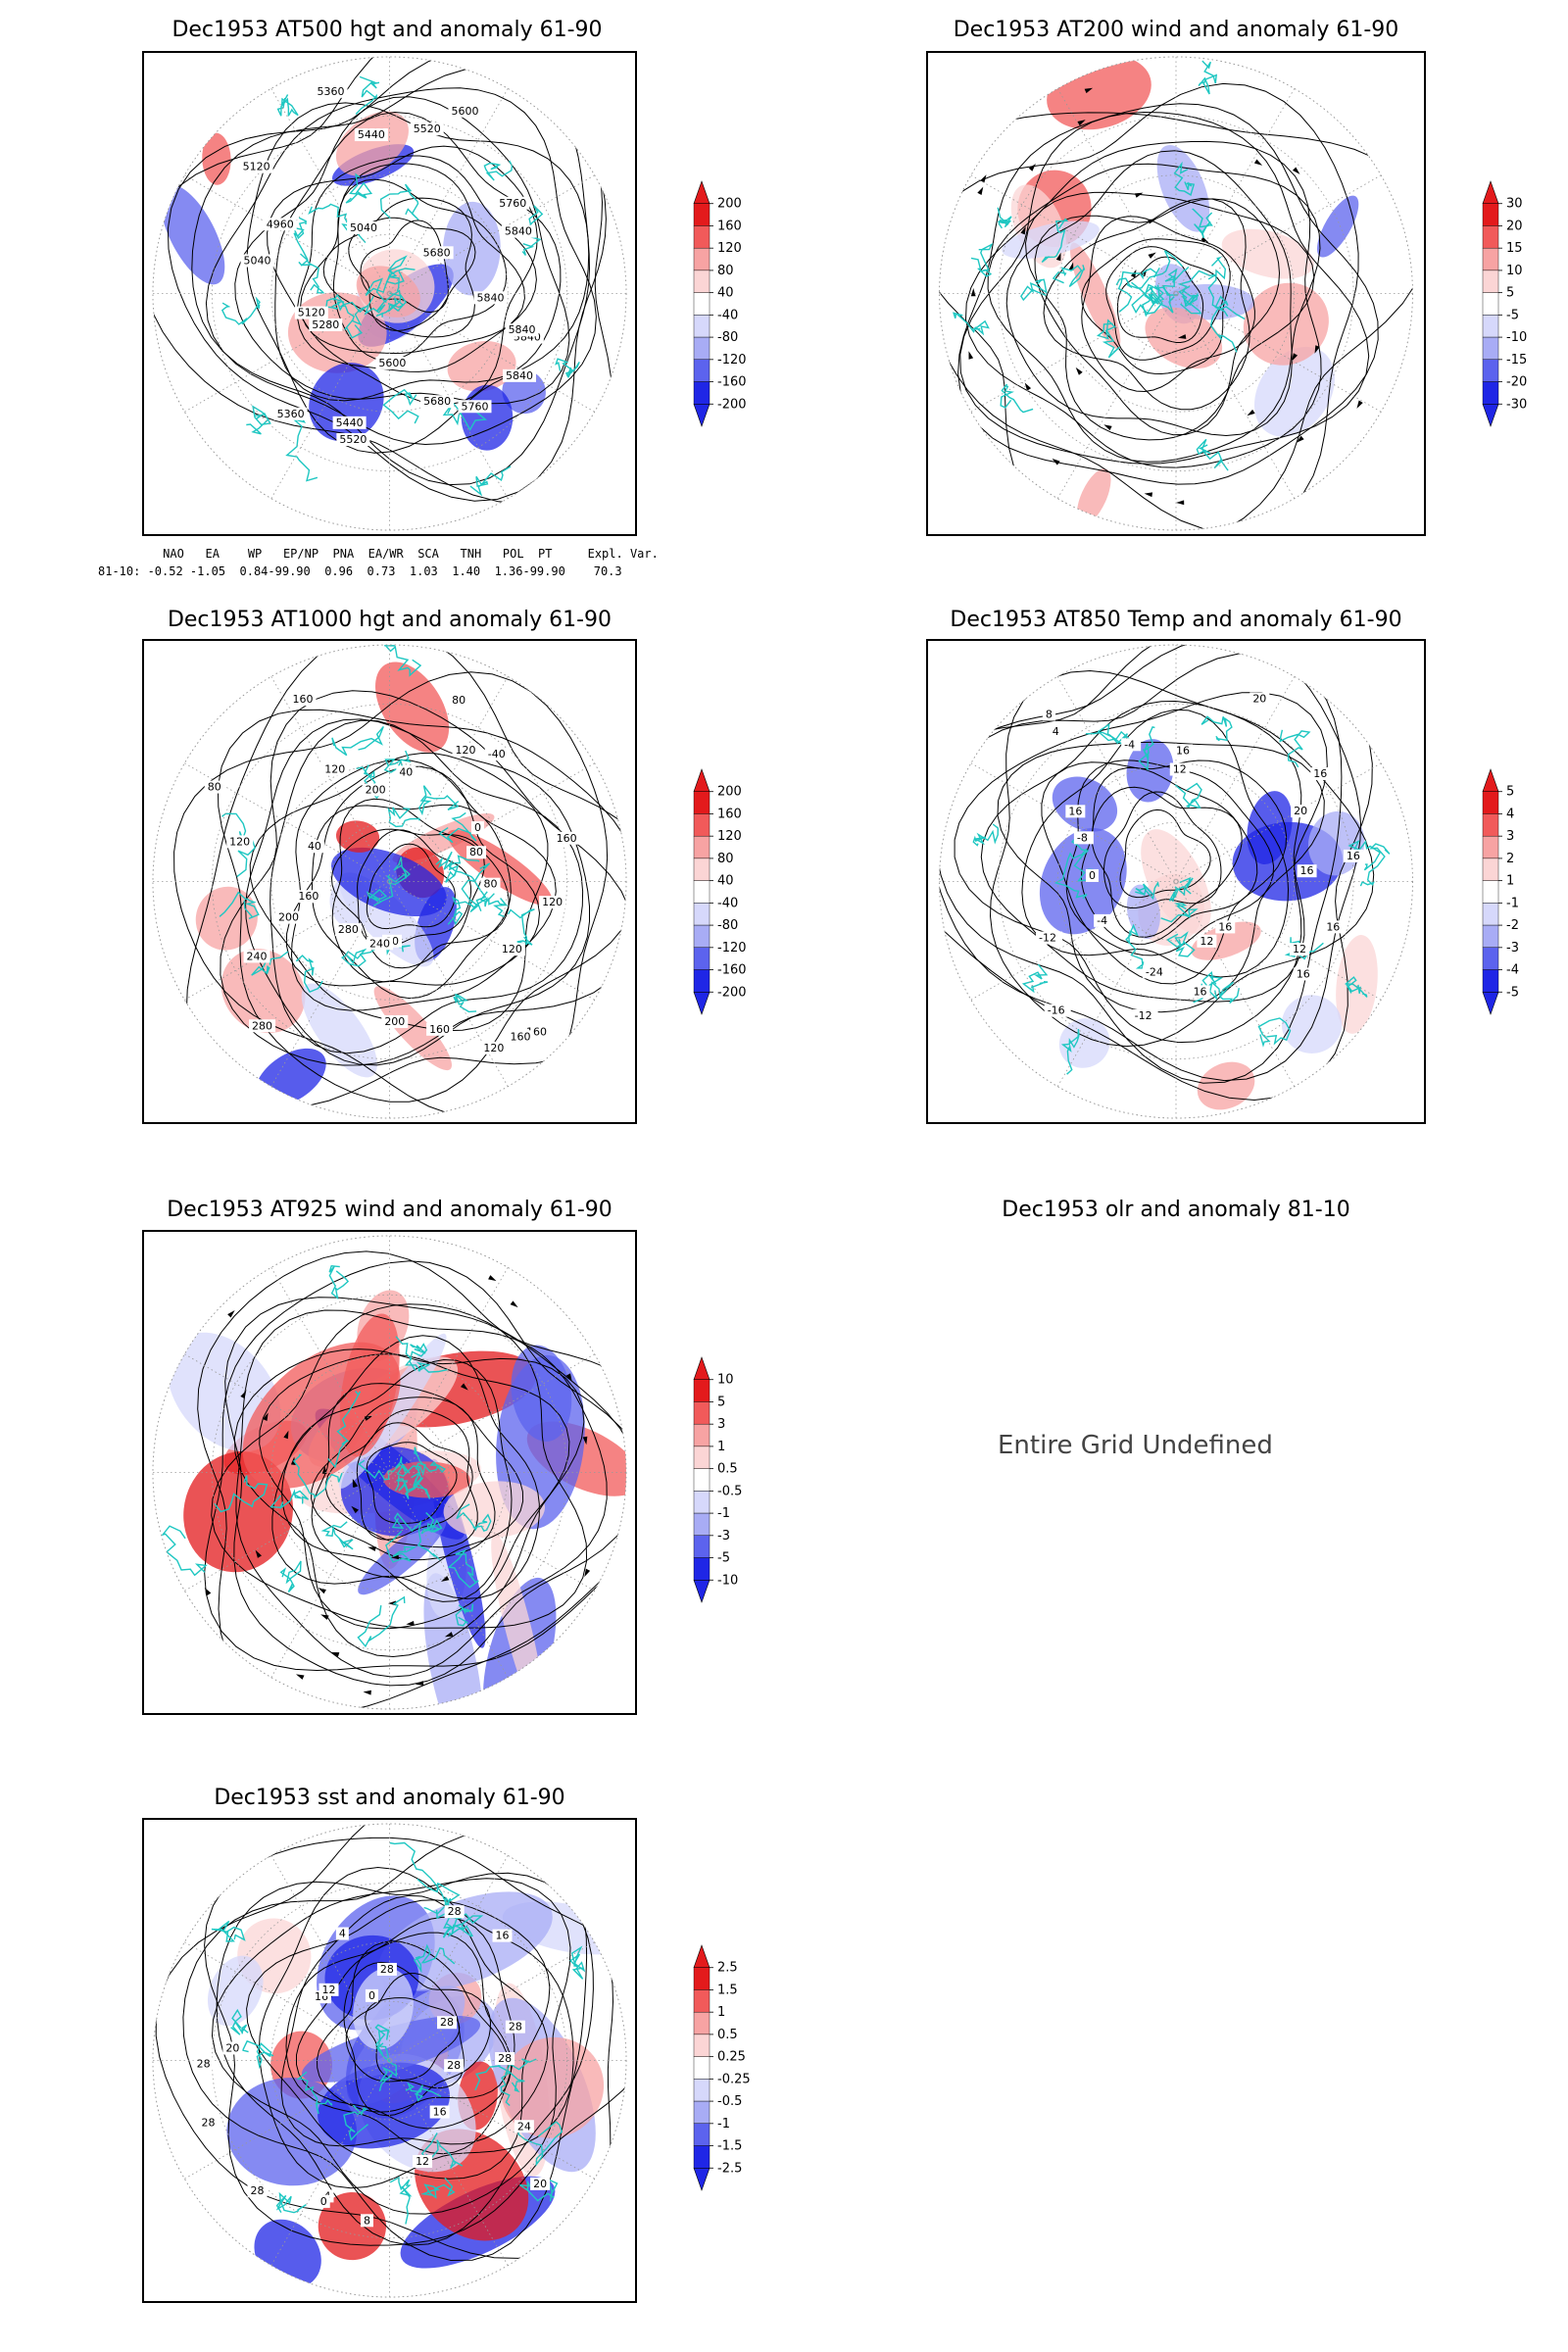 The width and height of the screenshot is (1568, 2352). Describe the element at coordinates (720, 303) in the screenshot. I see `colorbar-svg: 200 160 120 80 40 -40 -80 -120 -160 -200` at that location.